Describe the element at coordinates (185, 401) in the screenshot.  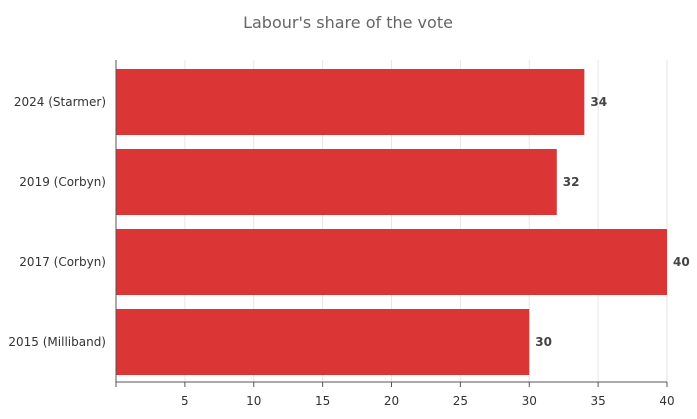
I see `x-tick-label-5: 5` at that location.